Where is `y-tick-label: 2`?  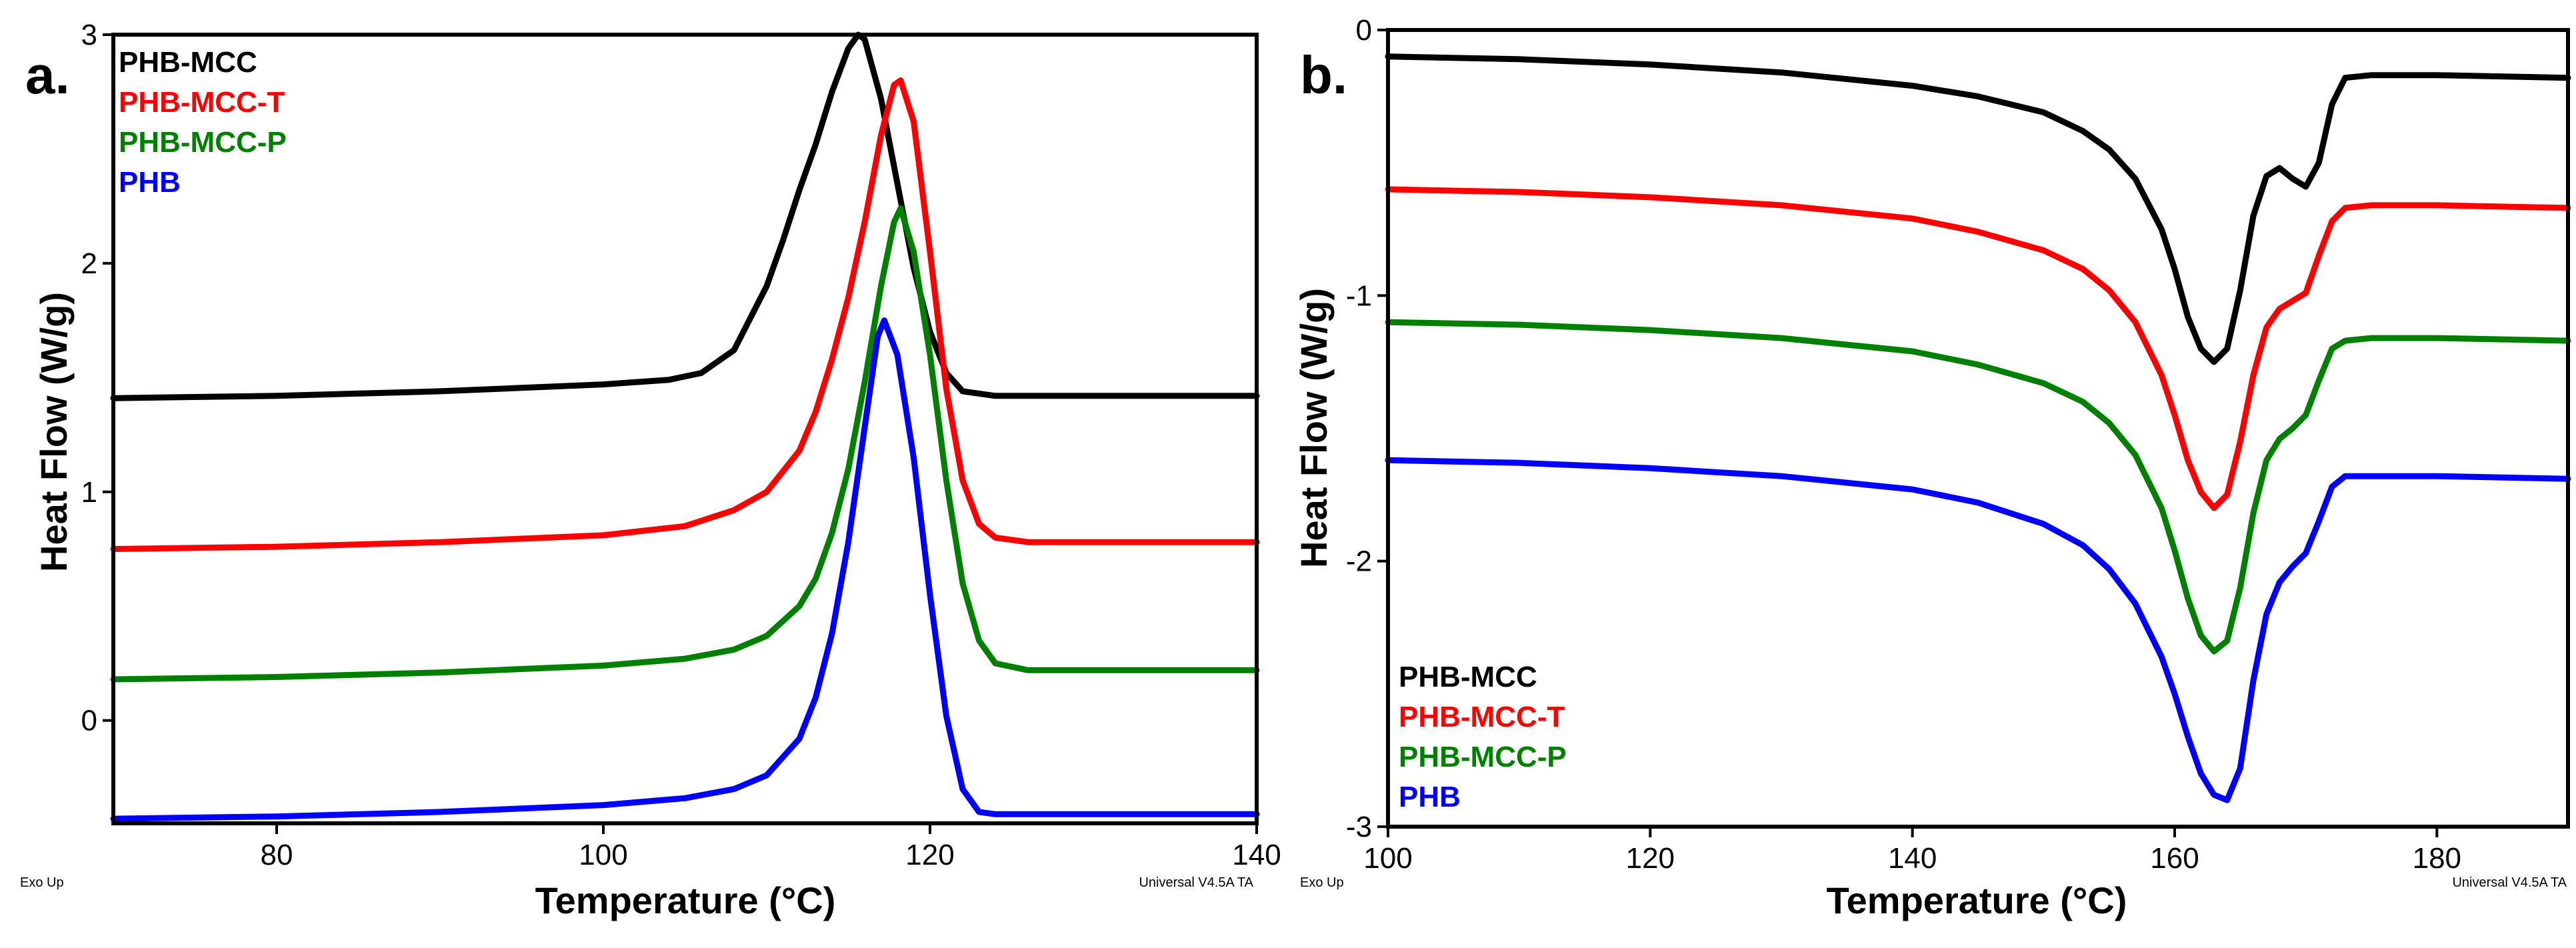 y-tick-label: 2 is located at coordinates (89, 263).